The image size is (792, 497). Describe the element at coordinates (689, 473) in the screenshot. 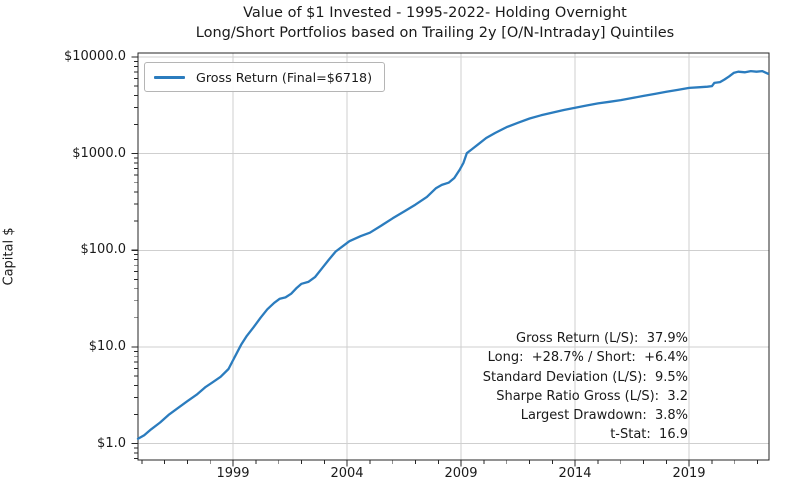

I see `x-tick-2019: 2019` at that location.